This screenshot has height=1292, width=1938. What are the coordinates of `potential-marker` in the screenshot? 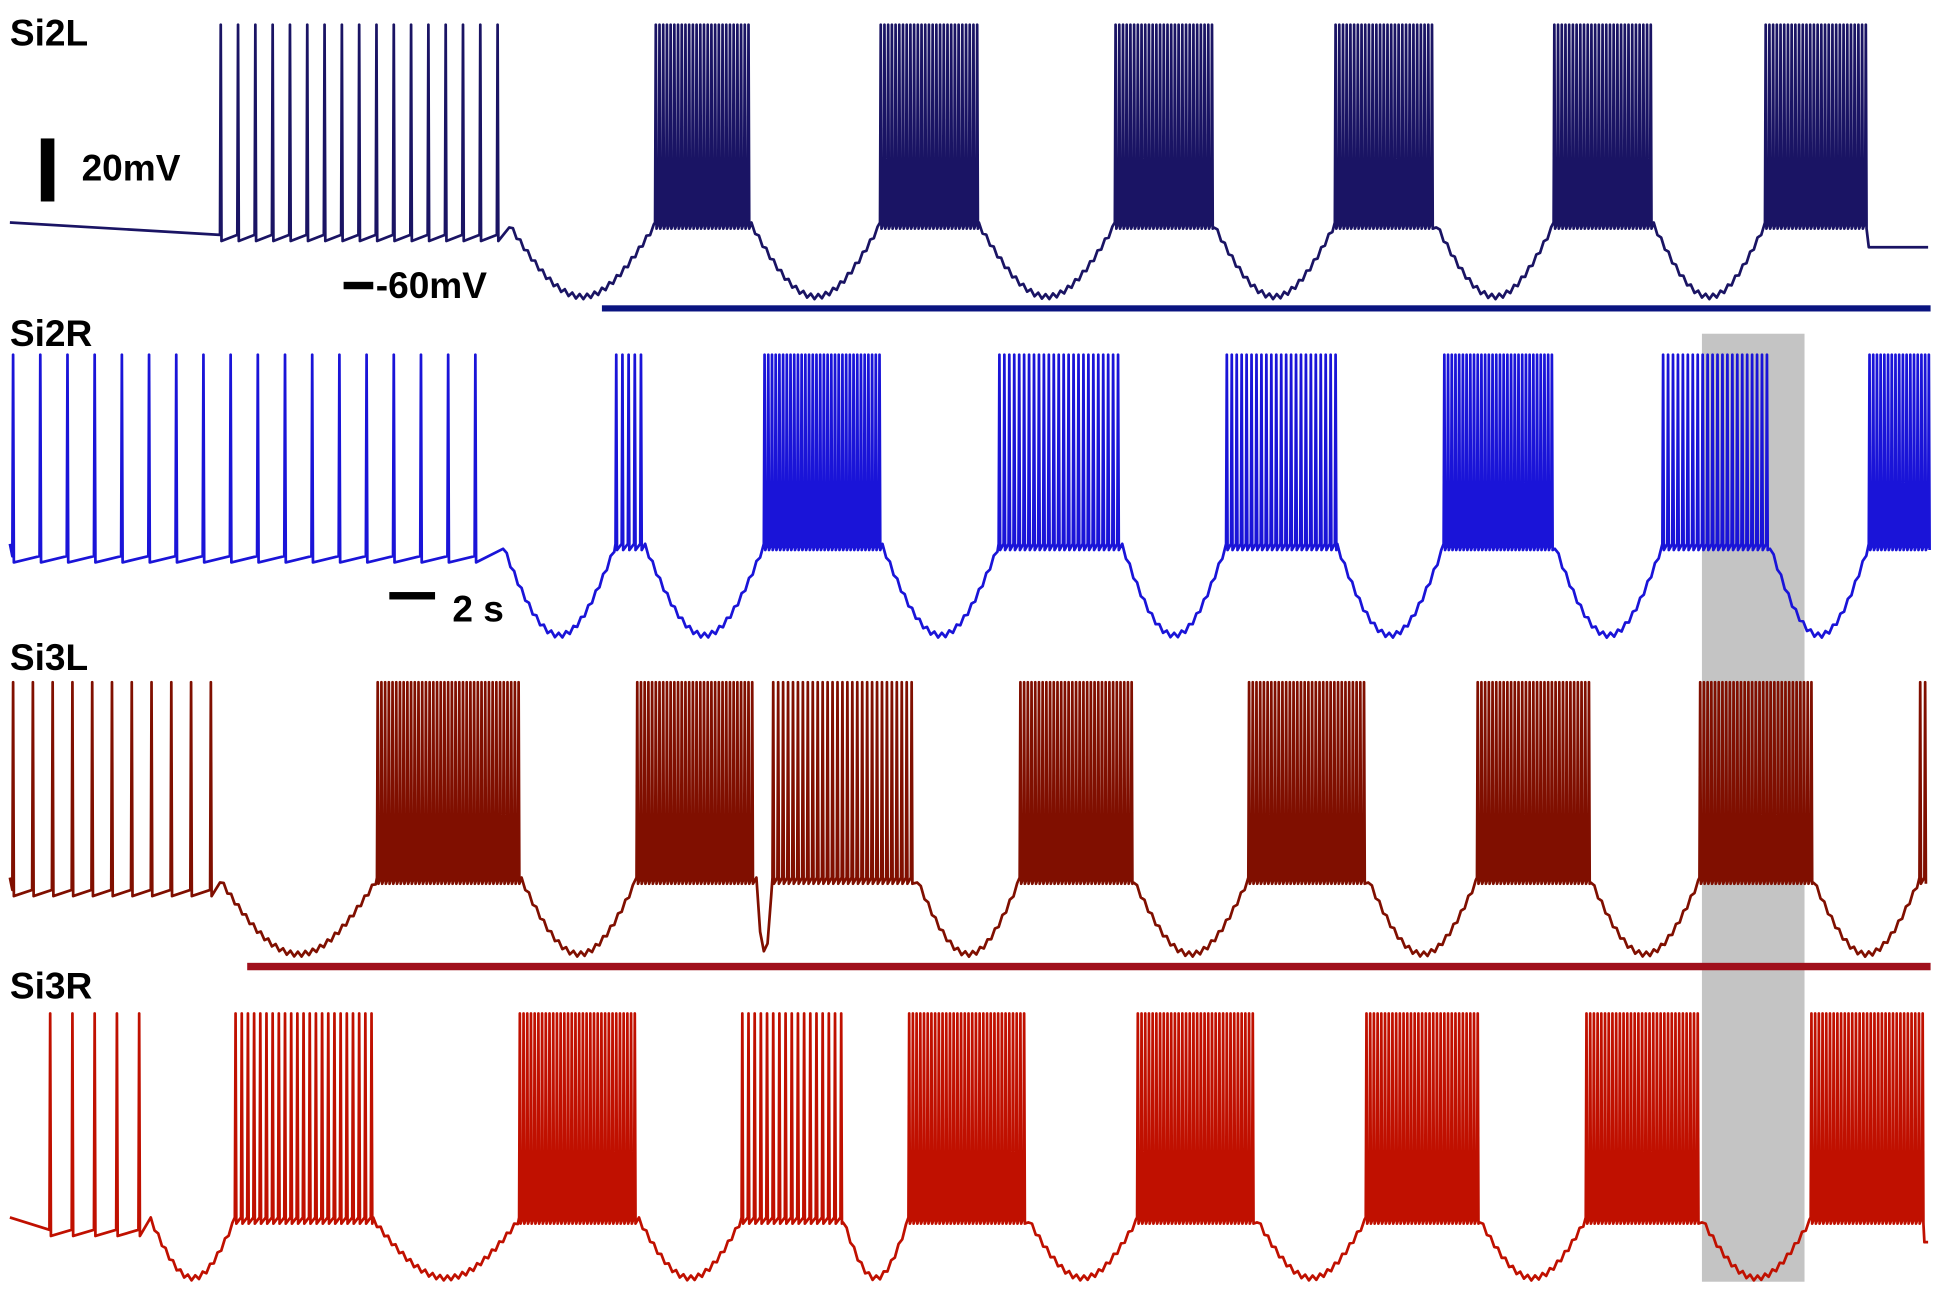 It's located at (358, 285).